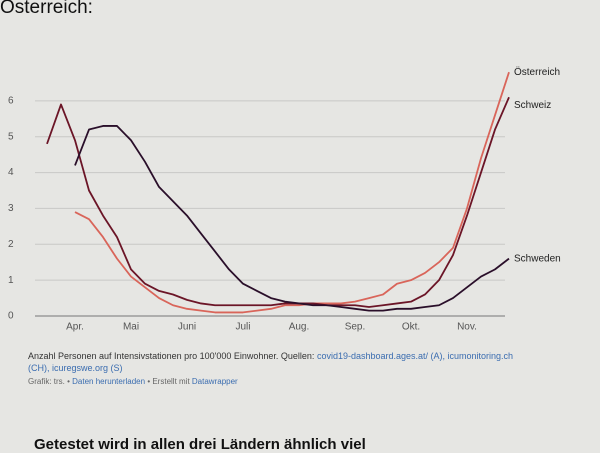  Describe the element at coordinates (467, 327) in the screenshot. I see `x-tick-label: Nov.` at that location.